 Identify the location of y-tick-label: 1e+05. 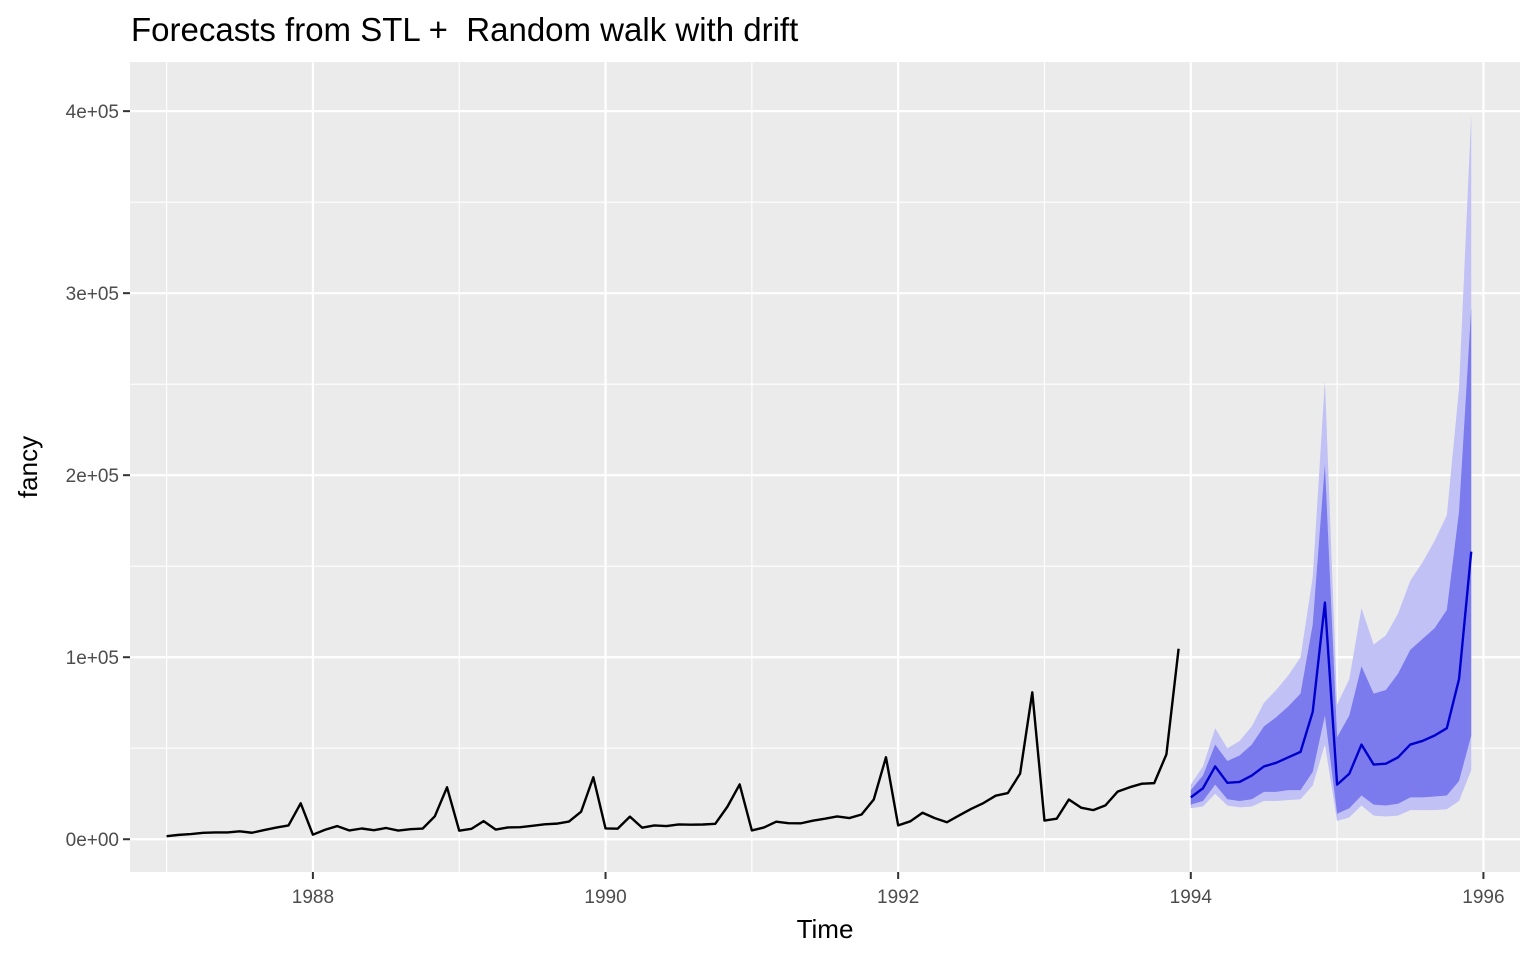
(92, 658).